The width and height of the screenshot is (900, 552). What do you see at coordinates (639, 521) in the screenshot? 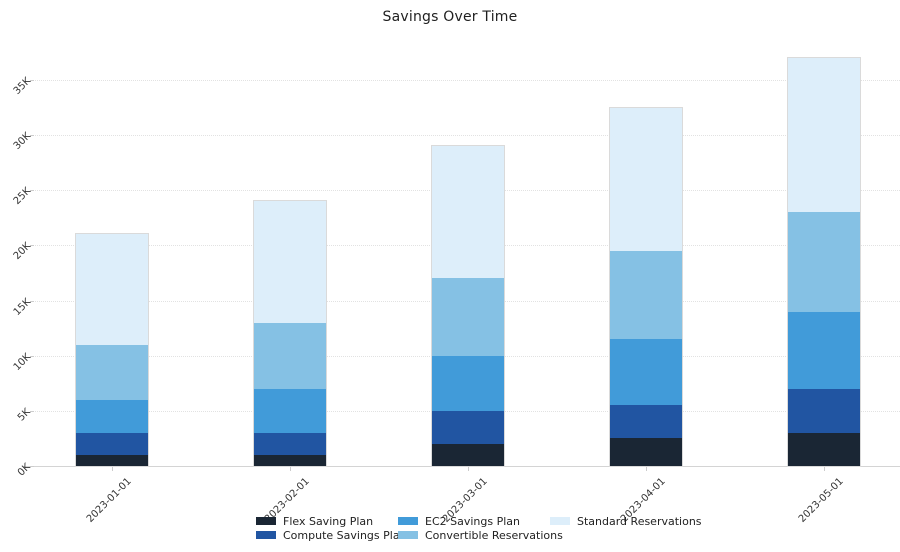
I see `legend-label: Standard Reservations` at bounding box center [639, 521].